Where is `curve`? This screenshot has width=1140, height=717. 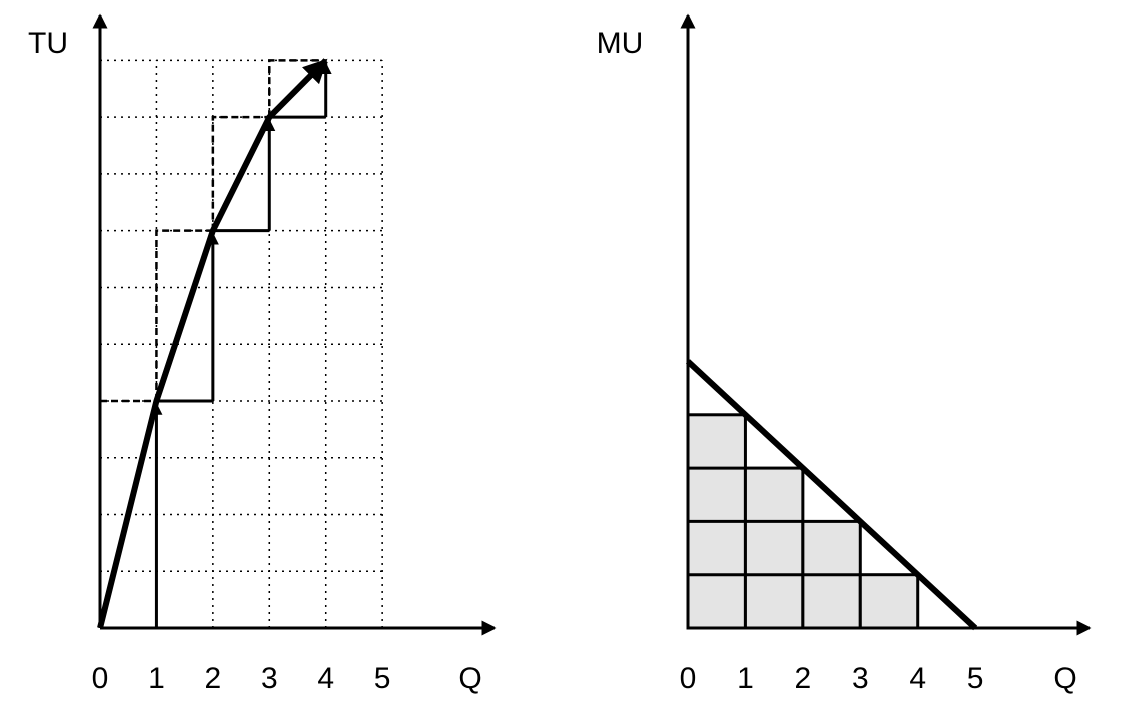 curve is located at coordinates (831, 495).